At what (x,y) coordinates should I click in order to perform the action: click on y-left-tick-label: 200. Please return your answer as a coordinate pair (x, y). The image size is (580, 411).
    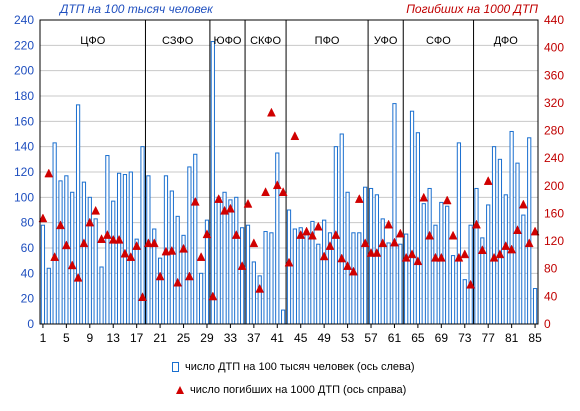
    Looking at the image, I should click on (24, 71).